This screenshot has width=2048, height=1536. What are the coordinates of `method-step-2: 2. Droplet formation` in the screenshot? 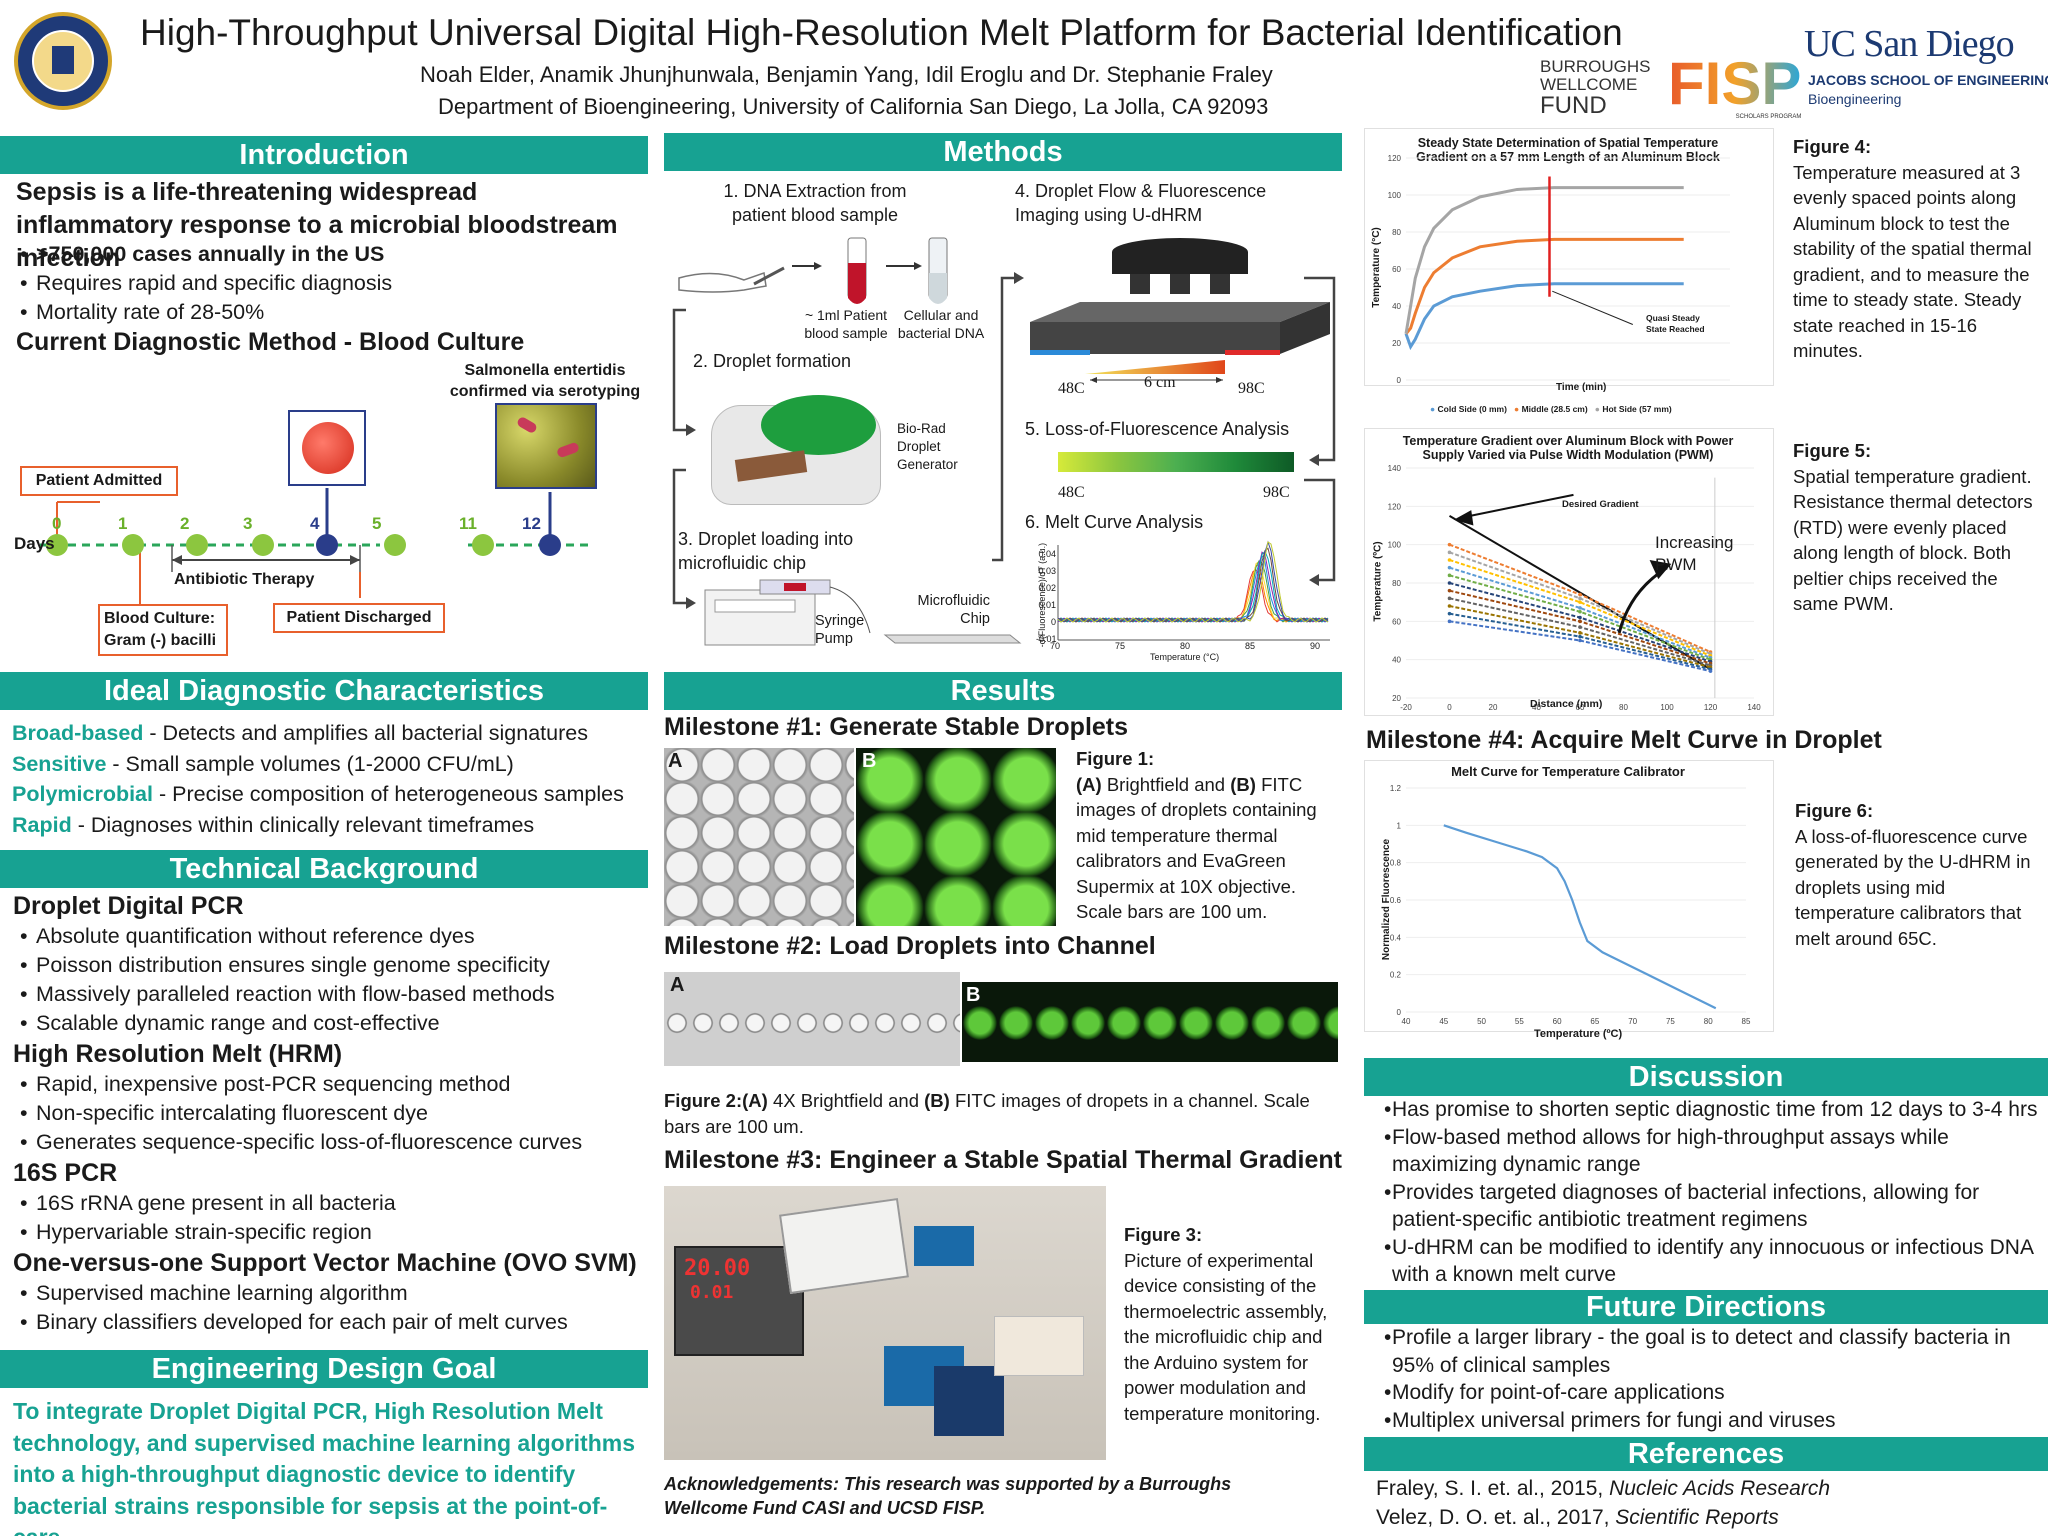 It's located at (772, 361).